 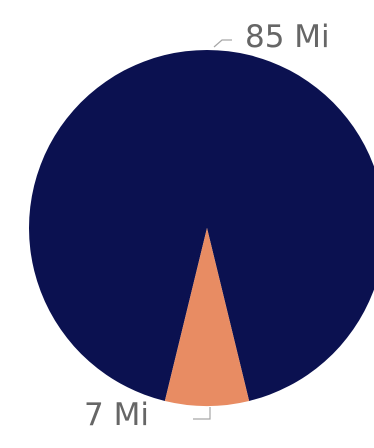 I want to click on leader-line-small-slice, so click(x=202, y=413).